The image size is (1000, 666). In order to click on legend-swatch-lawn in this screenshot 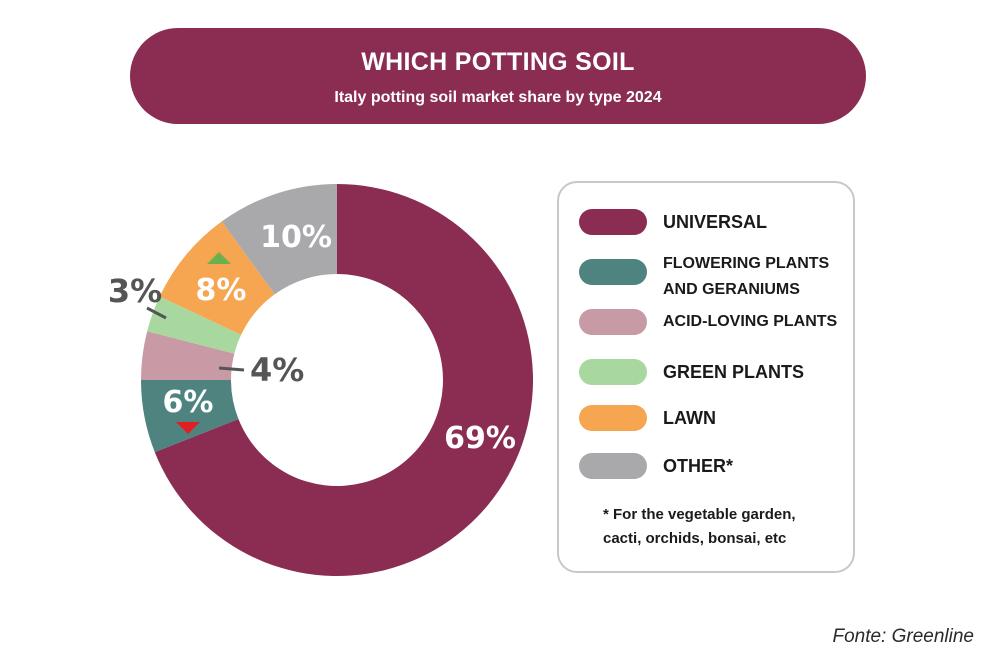, I will do `click(613, 418)`.